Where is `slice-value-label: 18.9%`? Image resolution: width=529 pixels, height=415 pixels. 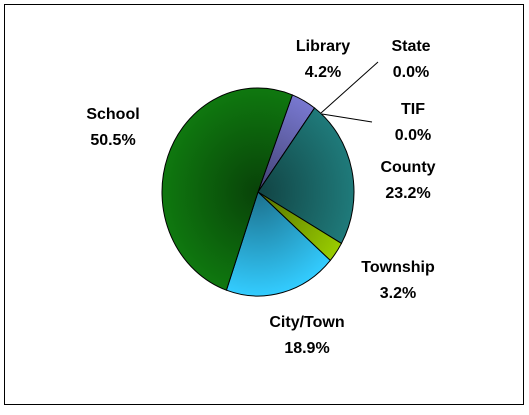
slice-value-label: 18.9% is located at coordinates (306, 348).